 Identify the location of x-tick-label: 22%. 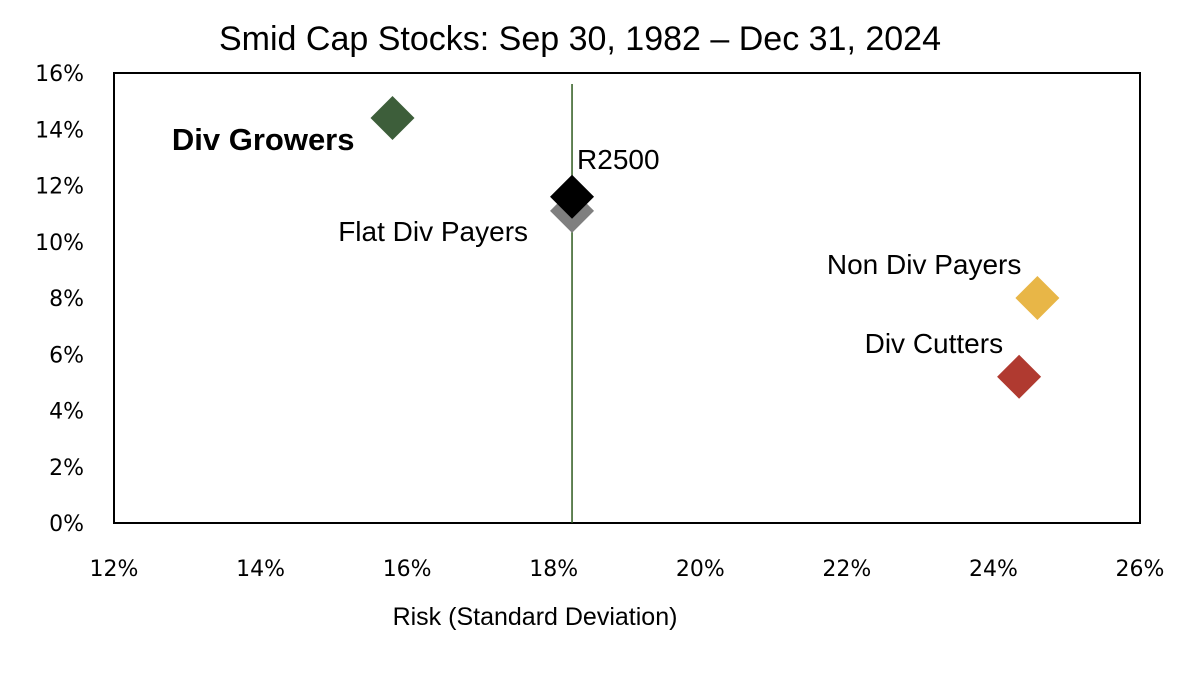
(846, 569).